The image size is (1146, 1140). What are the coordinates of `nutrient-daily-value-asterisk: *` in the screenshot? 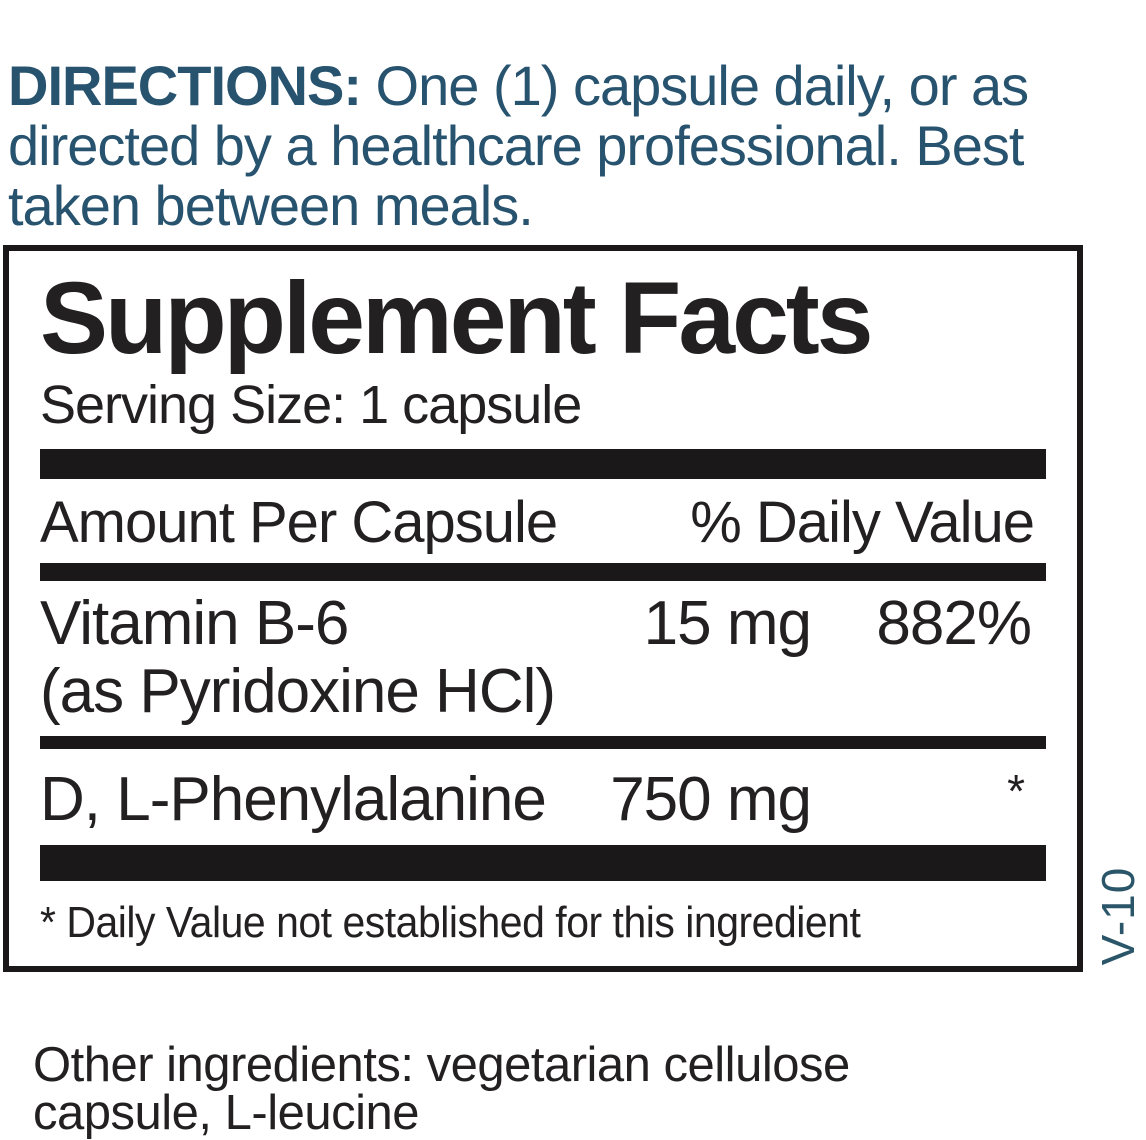 It's located at (1016, 791).